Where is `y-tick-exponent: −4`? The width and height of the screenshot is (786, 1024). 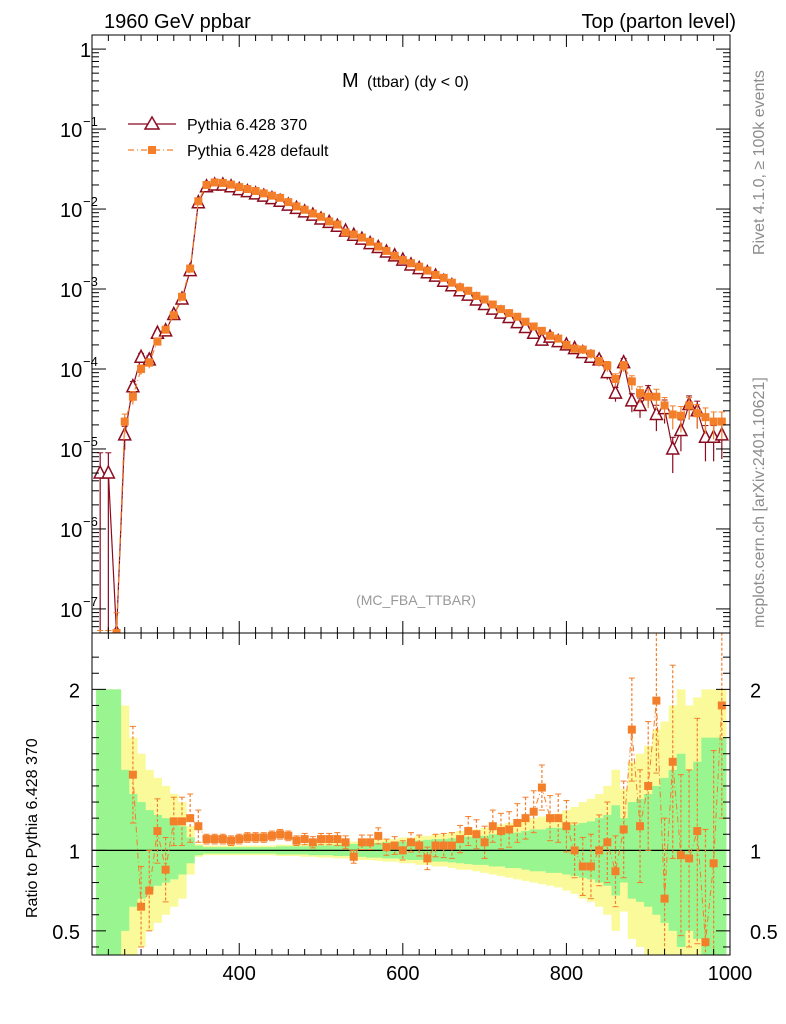 y-tick-exponent: −4 is located at coordinates (90, 361).